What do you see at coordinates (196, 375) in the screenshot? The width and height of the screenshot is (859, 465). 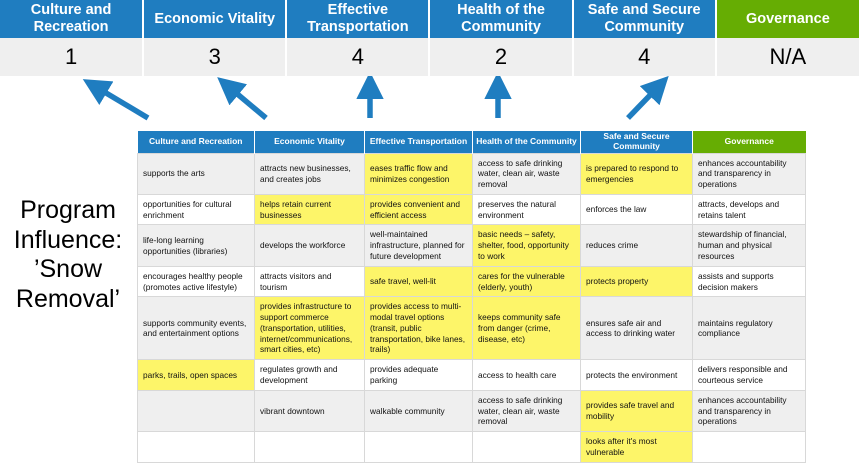 I see `matrix-cell: parks, trails, open spaces` at bounding box center [196, 375].